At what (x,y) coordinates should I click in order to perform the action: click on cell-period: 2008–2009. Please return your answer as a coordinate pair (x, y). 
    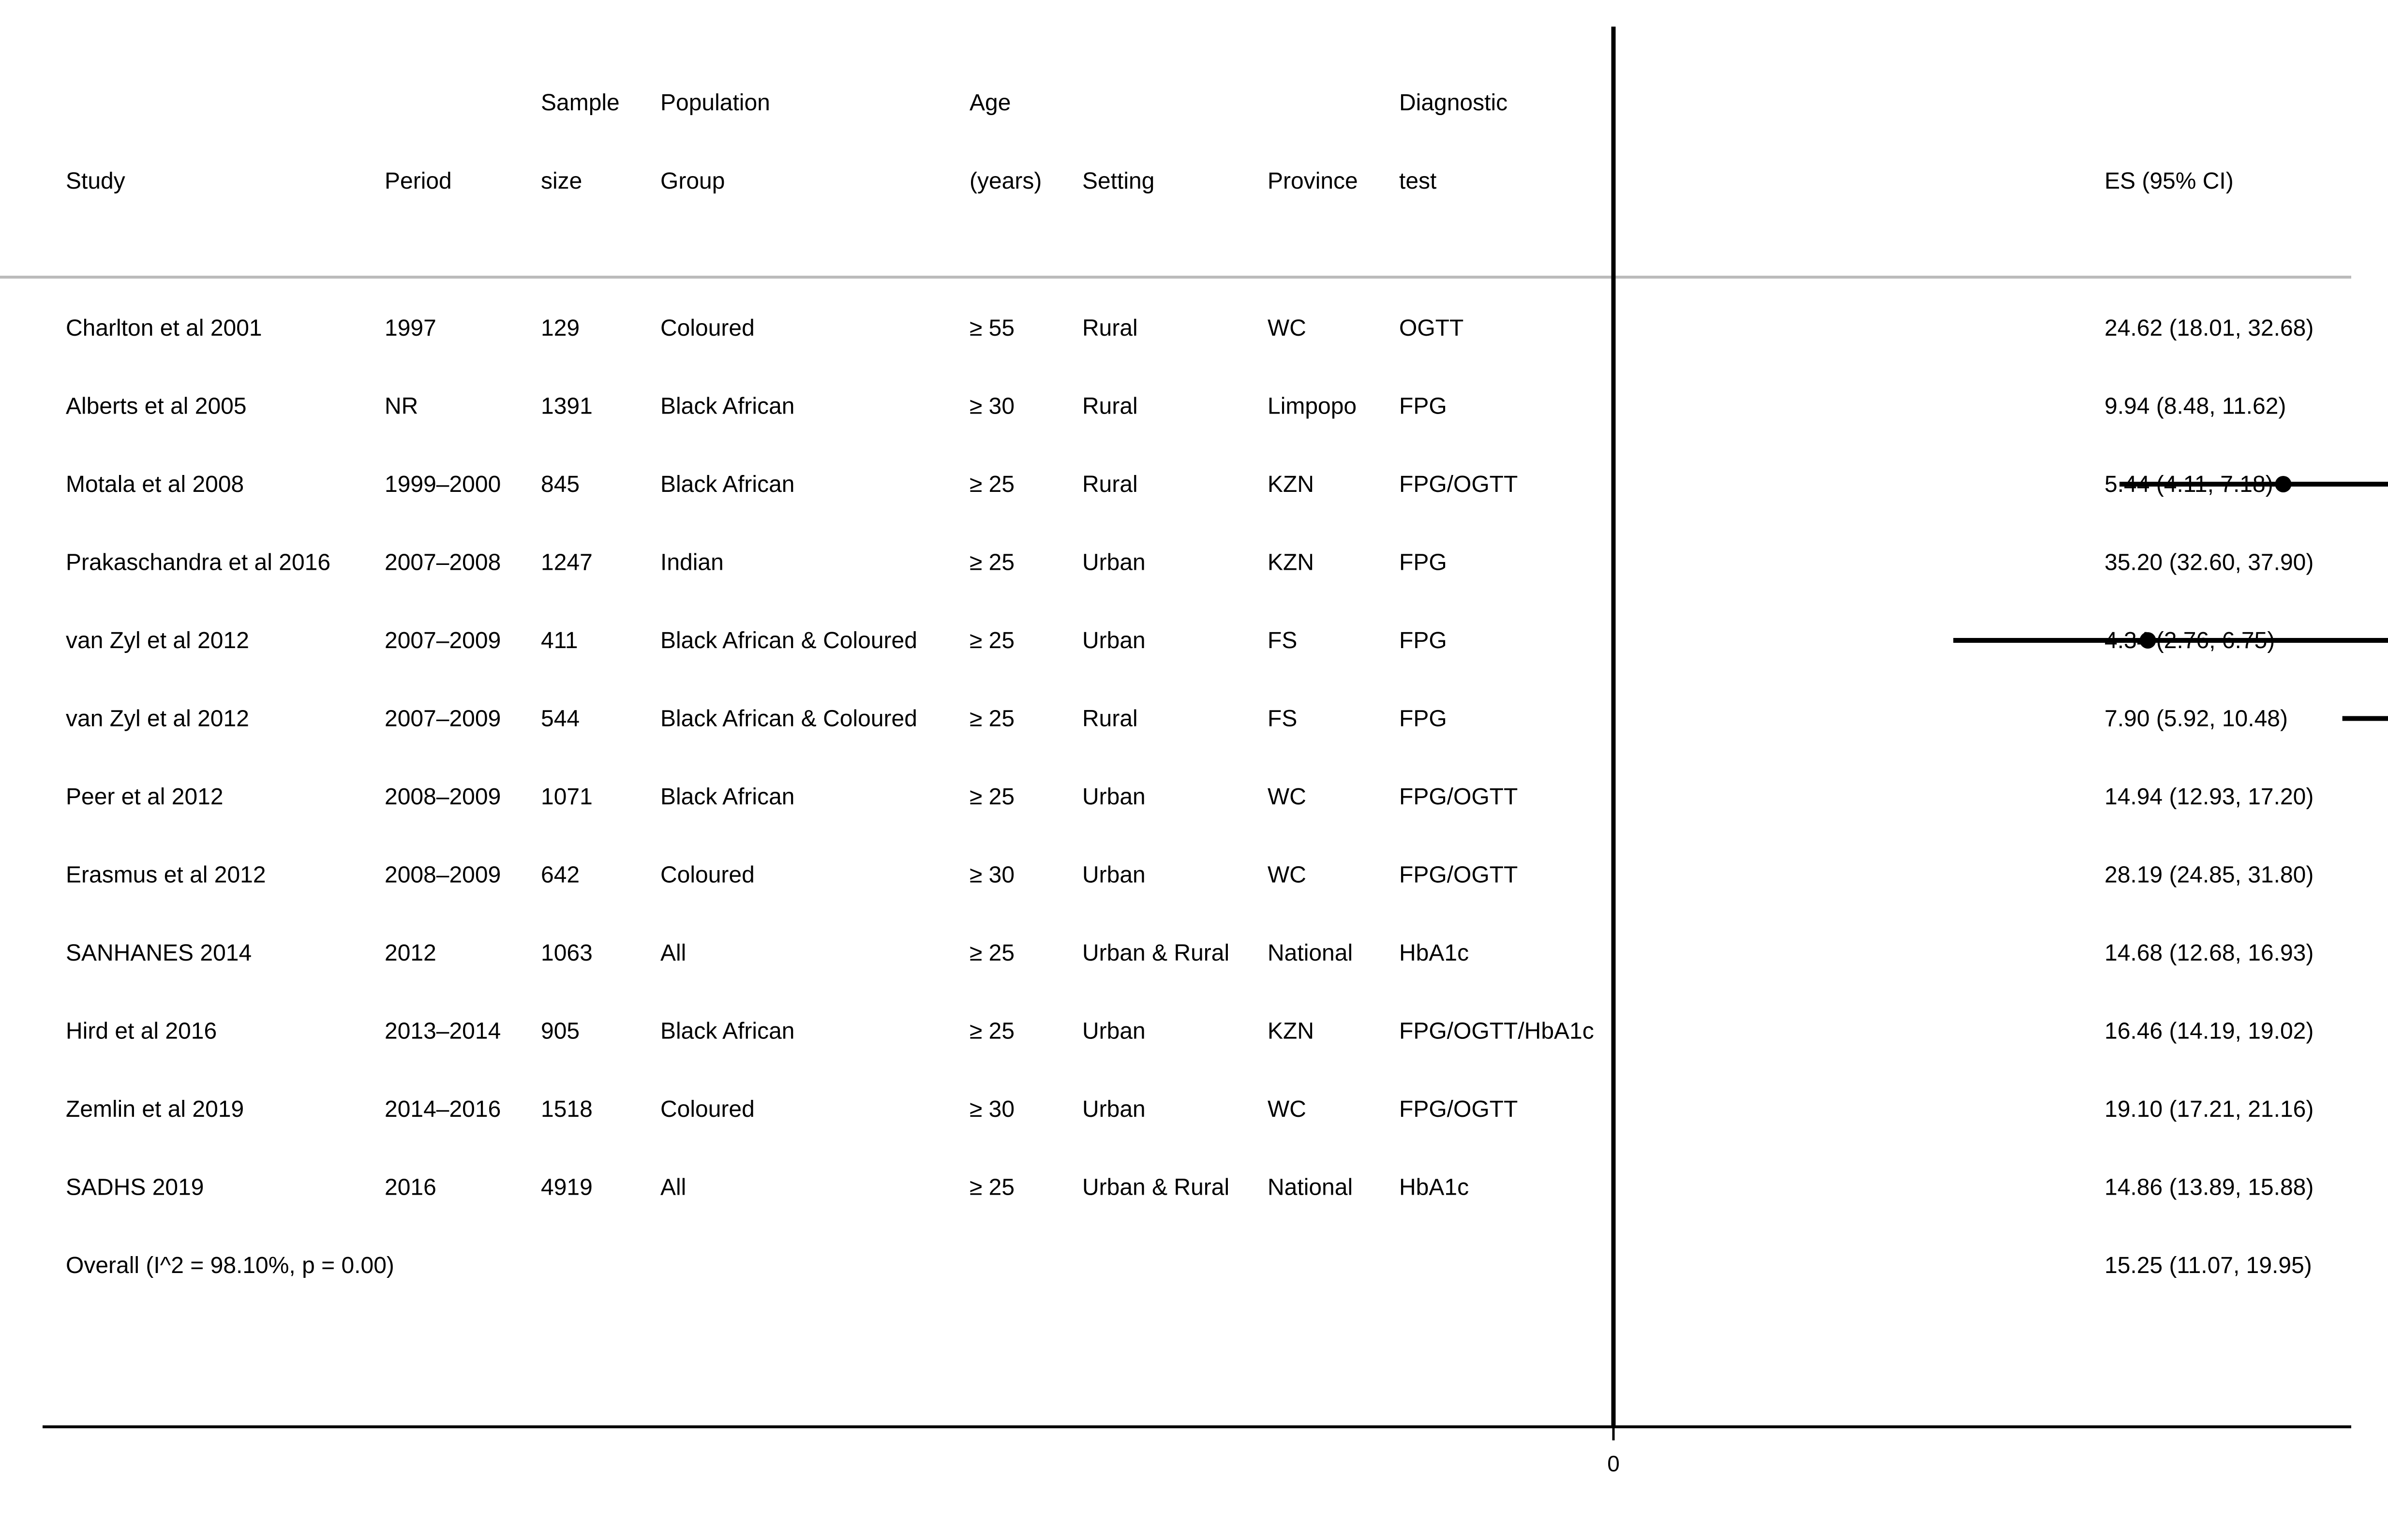
    Looking at the image, I should click on (443, 797).